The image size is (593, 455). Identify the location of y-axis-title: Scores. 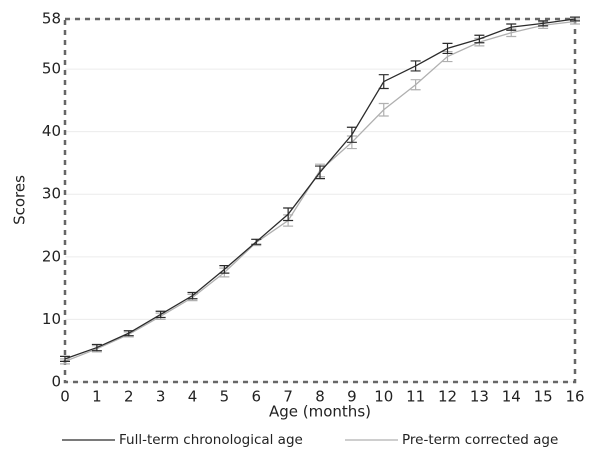
(20, 200).